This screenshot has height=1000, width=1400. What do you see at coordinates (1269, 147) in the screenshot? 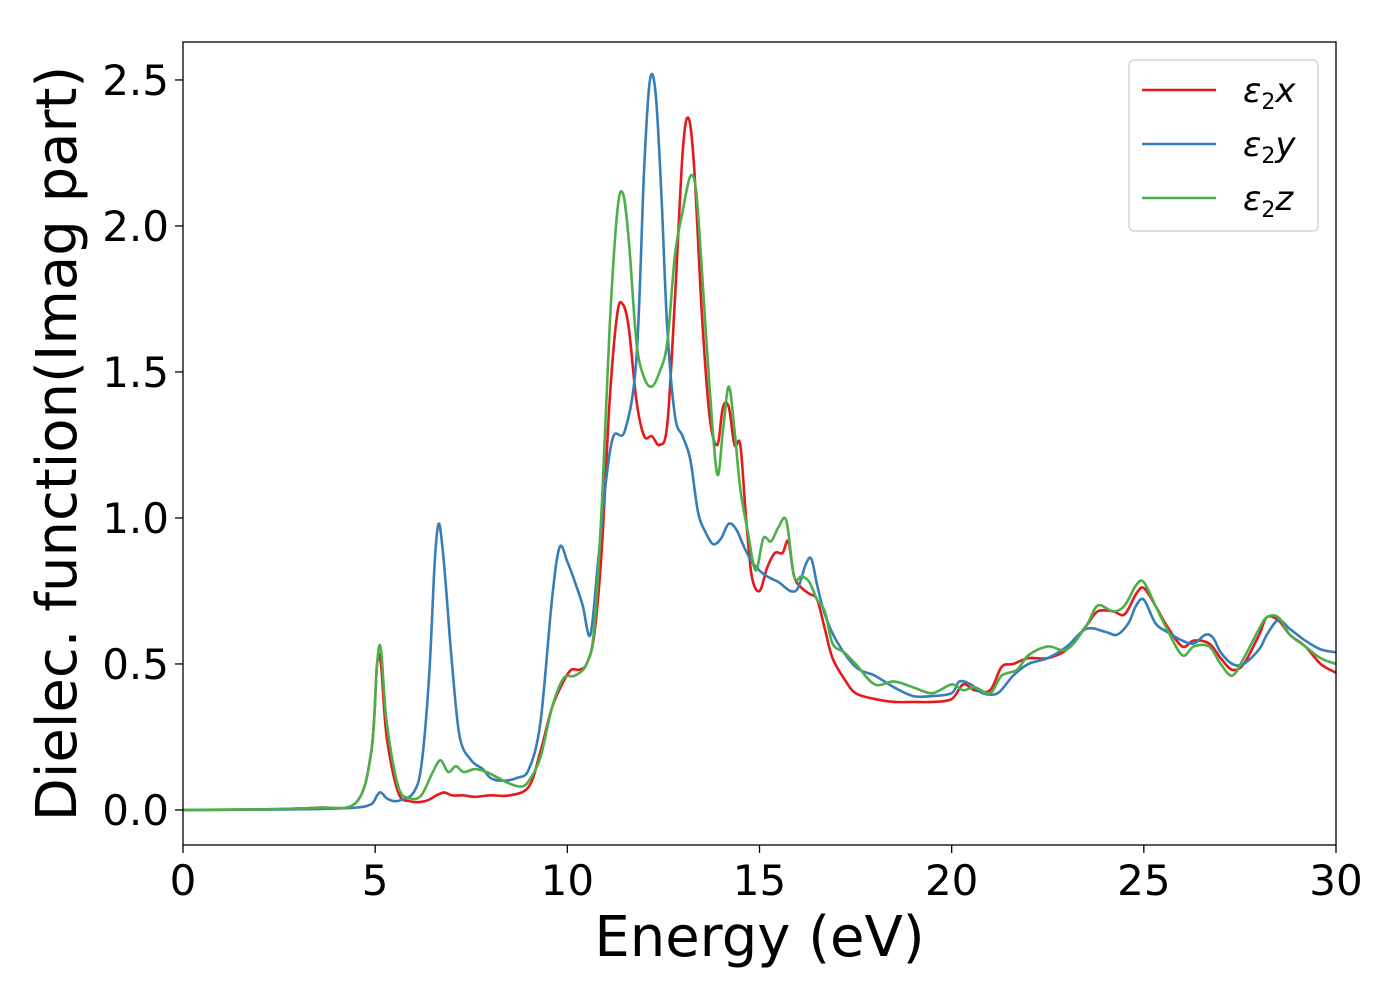
I see `legend-label-y: ε2y` at bounding box center [1269, 147].